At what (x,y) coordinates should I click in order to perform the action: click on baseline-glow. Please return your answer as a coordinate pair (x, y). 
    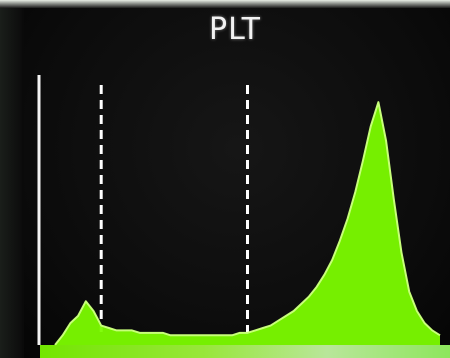
    Looking at the image, I should click on (245, 351).